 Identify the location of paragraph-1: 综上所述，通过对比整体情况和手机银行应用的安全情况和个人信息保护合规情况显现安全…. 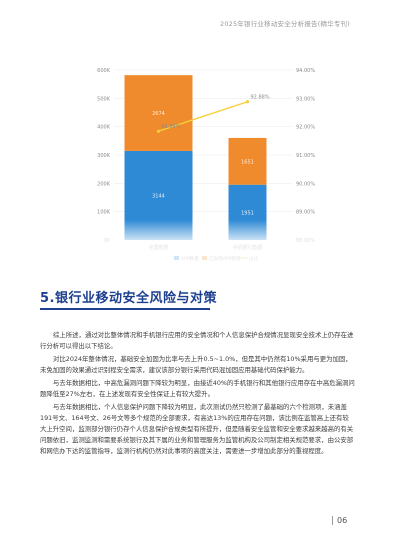
(197, 340).